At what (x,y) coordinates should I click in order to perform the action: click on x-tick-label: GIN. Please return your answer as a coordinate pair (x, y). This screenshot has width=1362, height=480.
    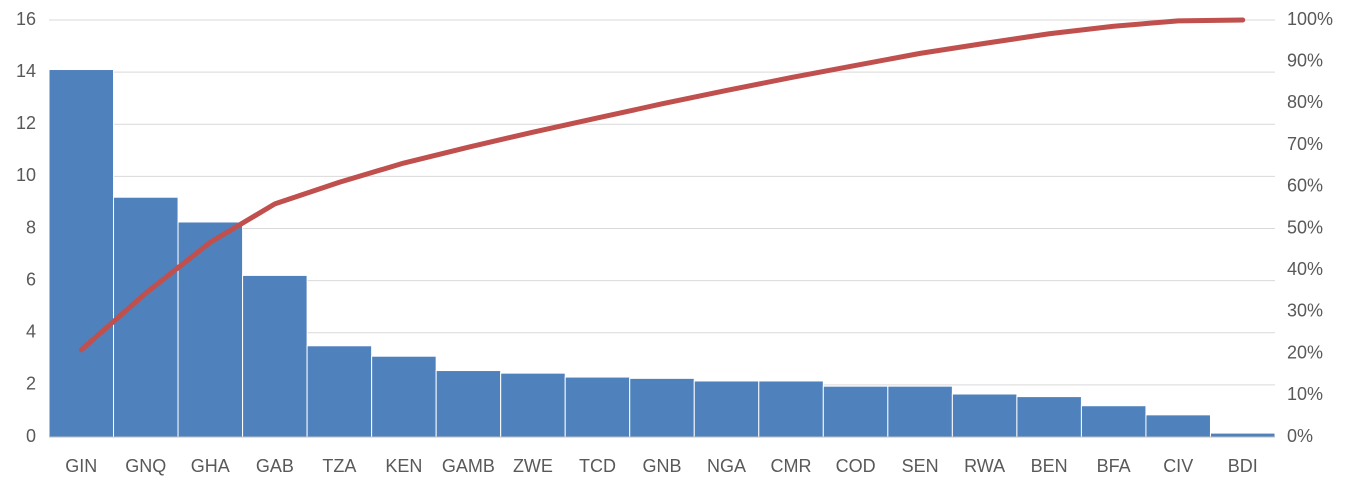
    Looking at the image, I should click on (81, 466).